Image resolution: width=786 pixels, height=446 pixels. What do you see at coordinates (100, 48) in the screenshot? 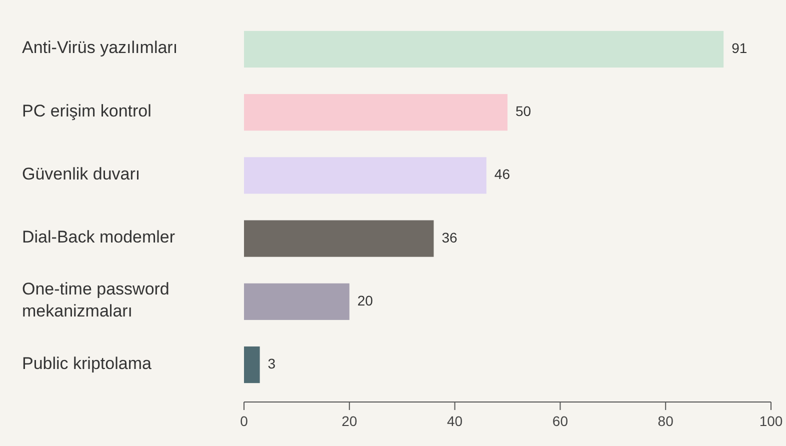
I see `y-tick-label: Anti-Virüs yazılımları` at bounding box center [100, 48].